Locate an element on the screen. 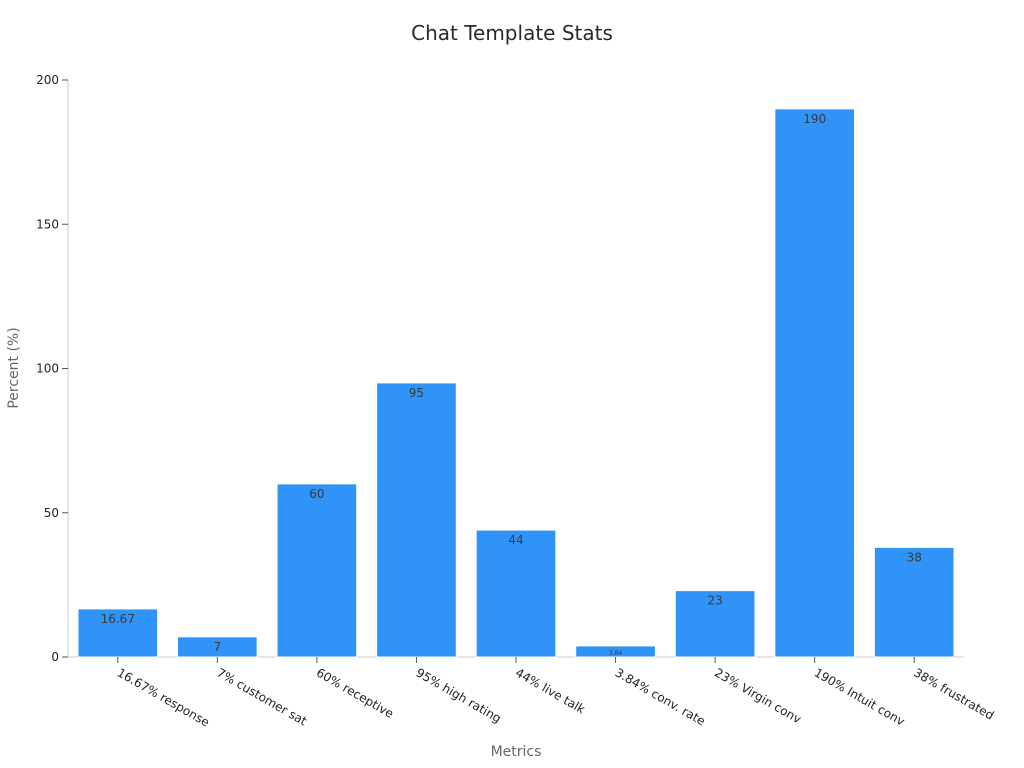 This screenshot has width=1024, height=768. bar-value-label: 44 is located at coordinates (515, 540).